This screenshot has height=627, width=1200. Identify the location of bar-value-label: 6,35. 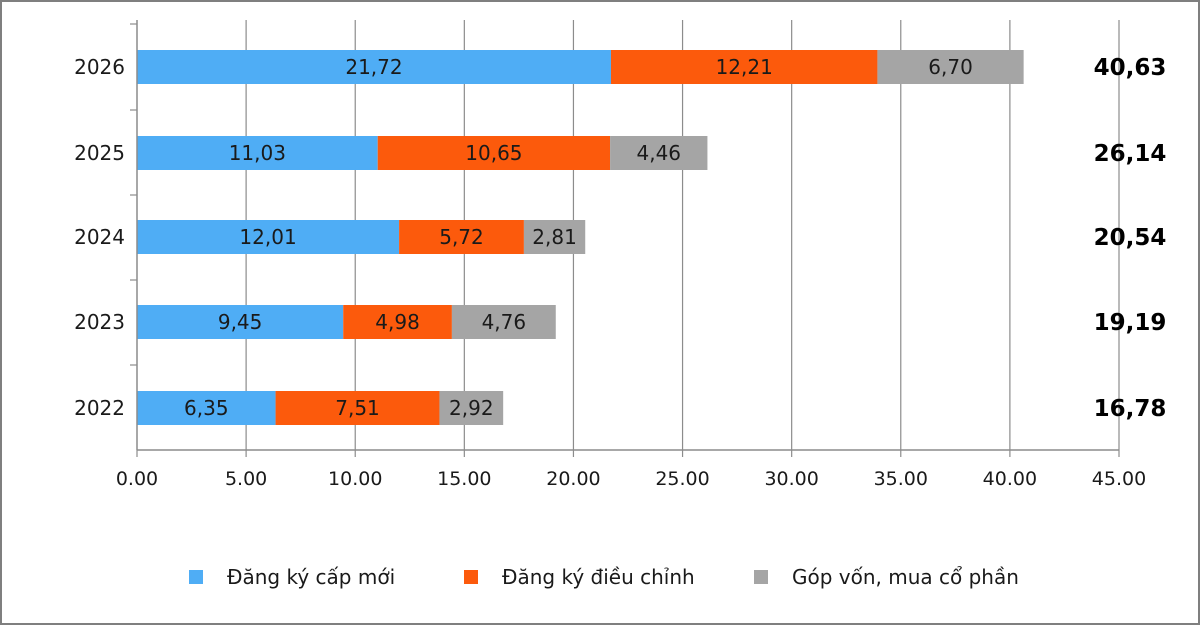
(206, 408).